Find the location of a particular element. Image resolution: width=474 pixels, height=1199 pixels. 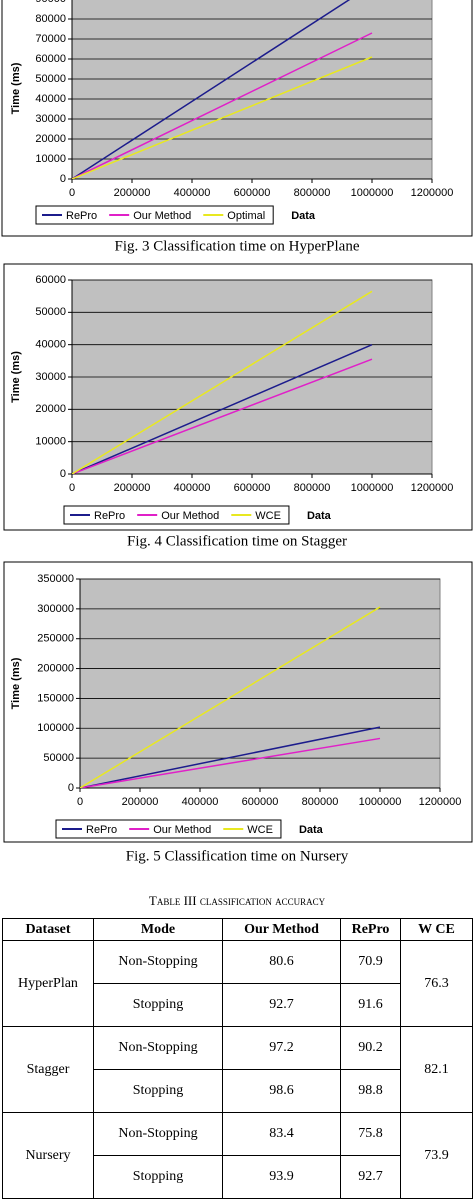

header-cell: Our Method is located at coordinates (281, 929).